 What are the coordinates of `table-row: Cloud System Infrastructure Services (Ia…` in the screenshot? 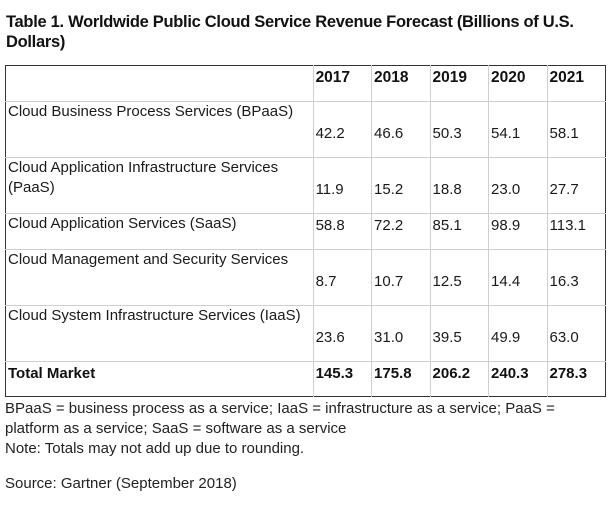 It's located at (305, 333).